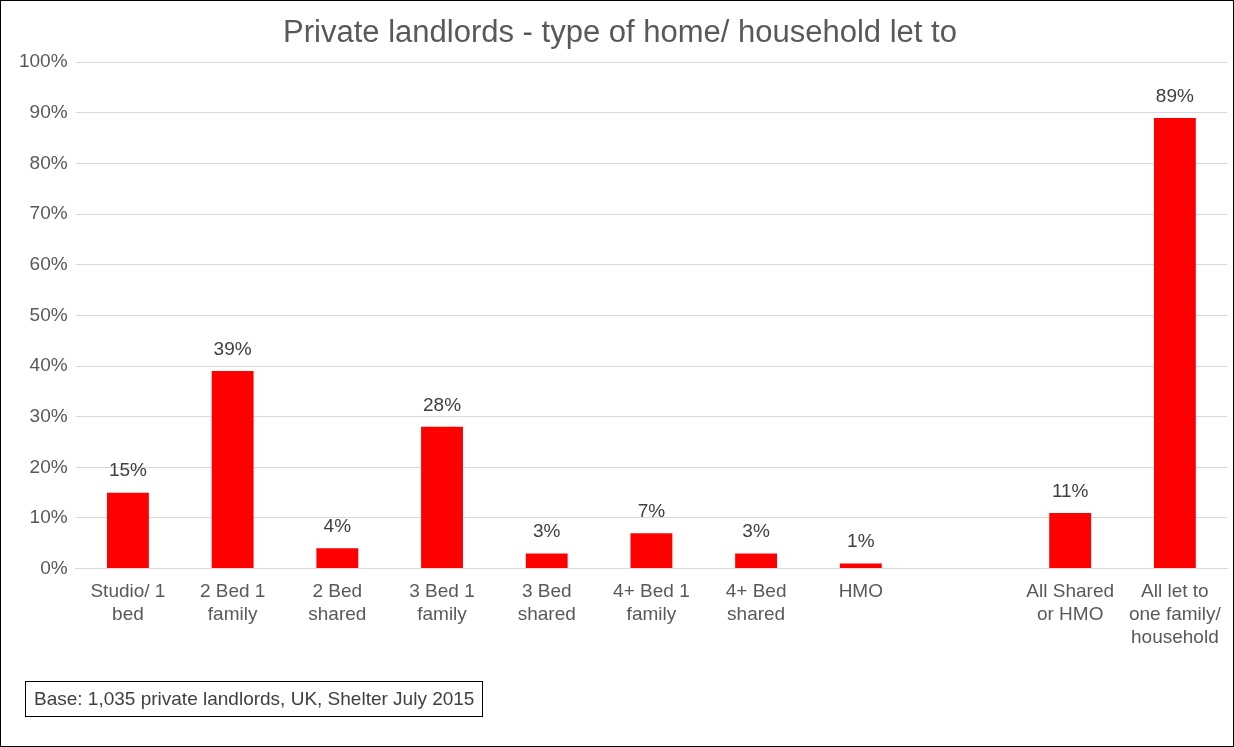  Describe the element at coordinates (756, 602) in the screenshot. I see `x-tick-label: 4+ Bed shared` at that location.